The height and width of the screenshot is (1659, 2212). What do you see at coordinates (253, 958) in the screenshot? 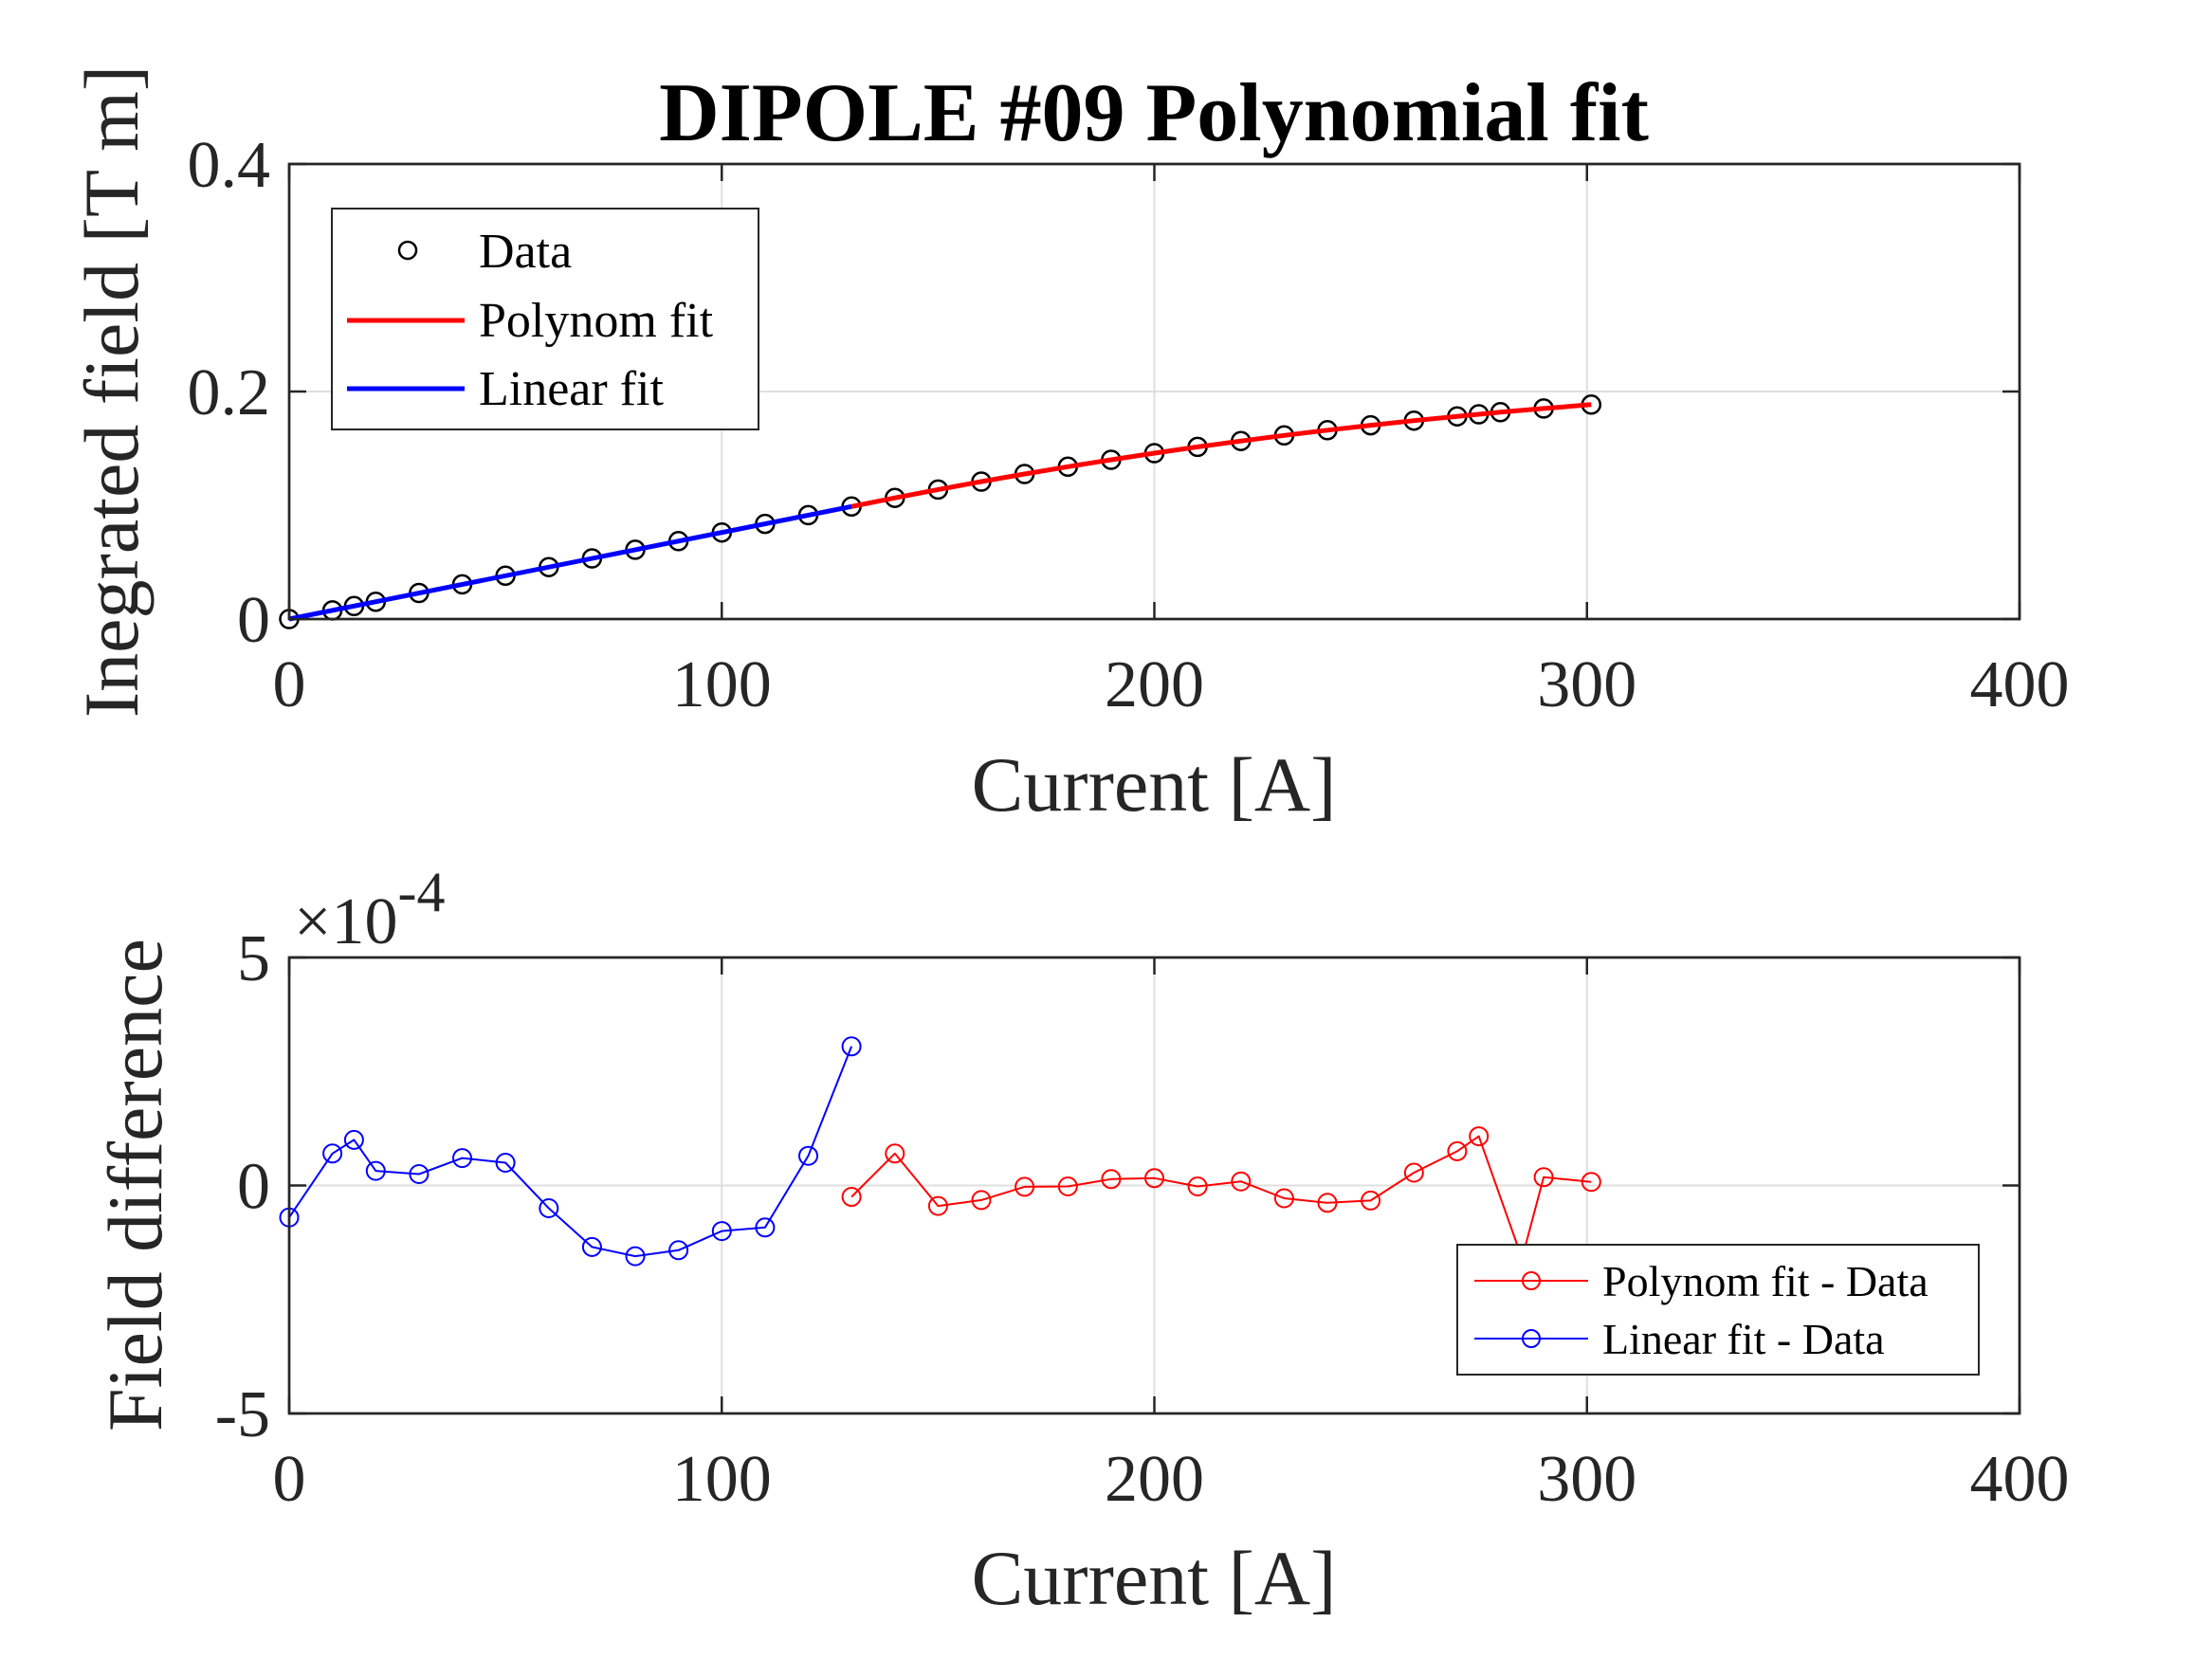
I see `bottom-y-tick-label: 5` at bounding box center [253, 958].